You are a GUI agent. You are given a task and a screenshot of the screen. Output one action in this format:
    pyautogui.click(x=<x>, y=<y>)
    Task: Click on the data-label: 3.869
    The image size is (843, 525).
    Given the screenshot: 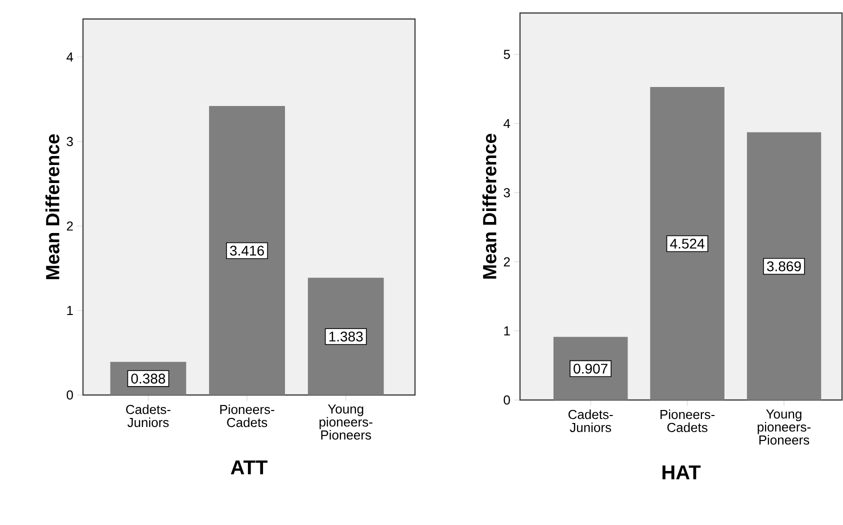 What is the action you would take?
    pyautogui.click(x=784, y=266)
    